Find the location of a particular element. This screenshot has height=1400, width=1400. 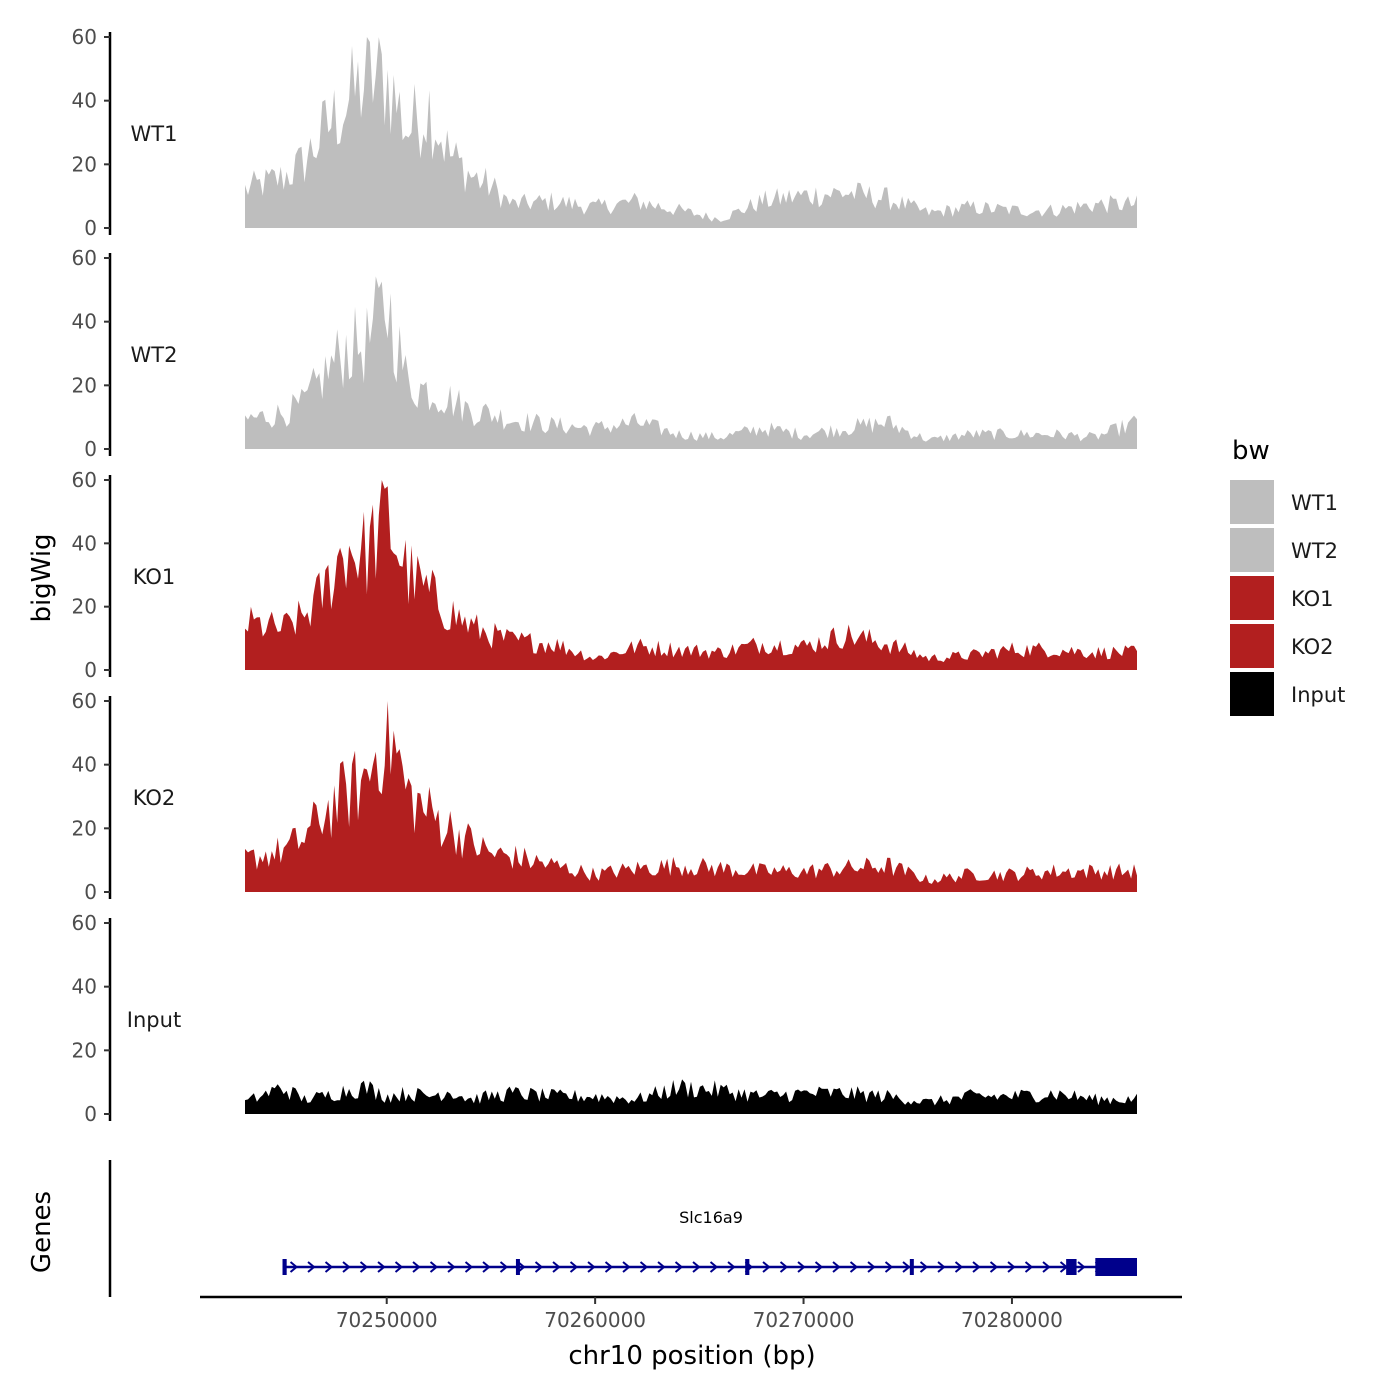

legend: bw WT1 WT2 KO1 KO2 Input is located at coordinates (1287, 576).